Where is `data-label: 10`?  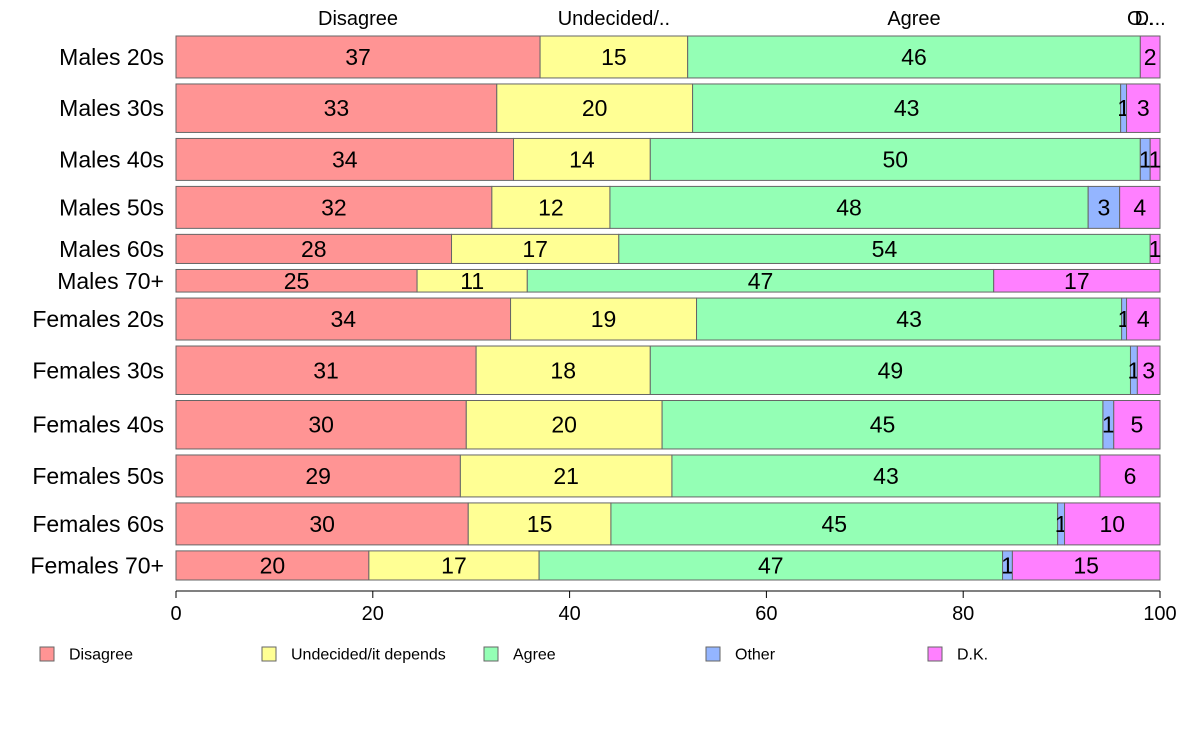 data-label: 10 is located at coordinates (1112, 524).